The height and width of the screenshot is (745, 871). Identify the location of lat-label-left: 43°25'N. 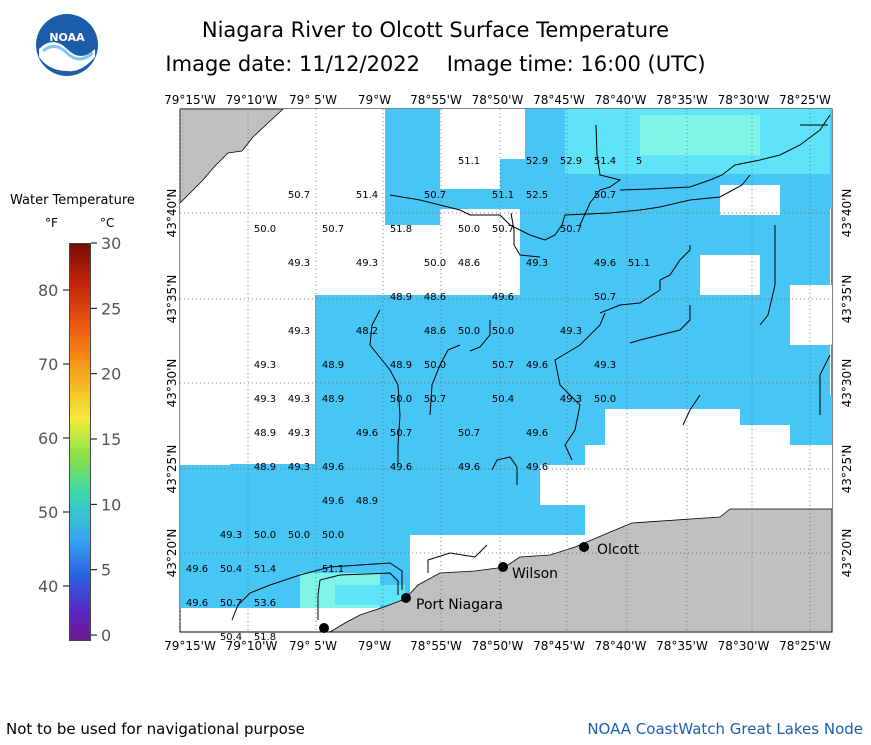
(172, 469).